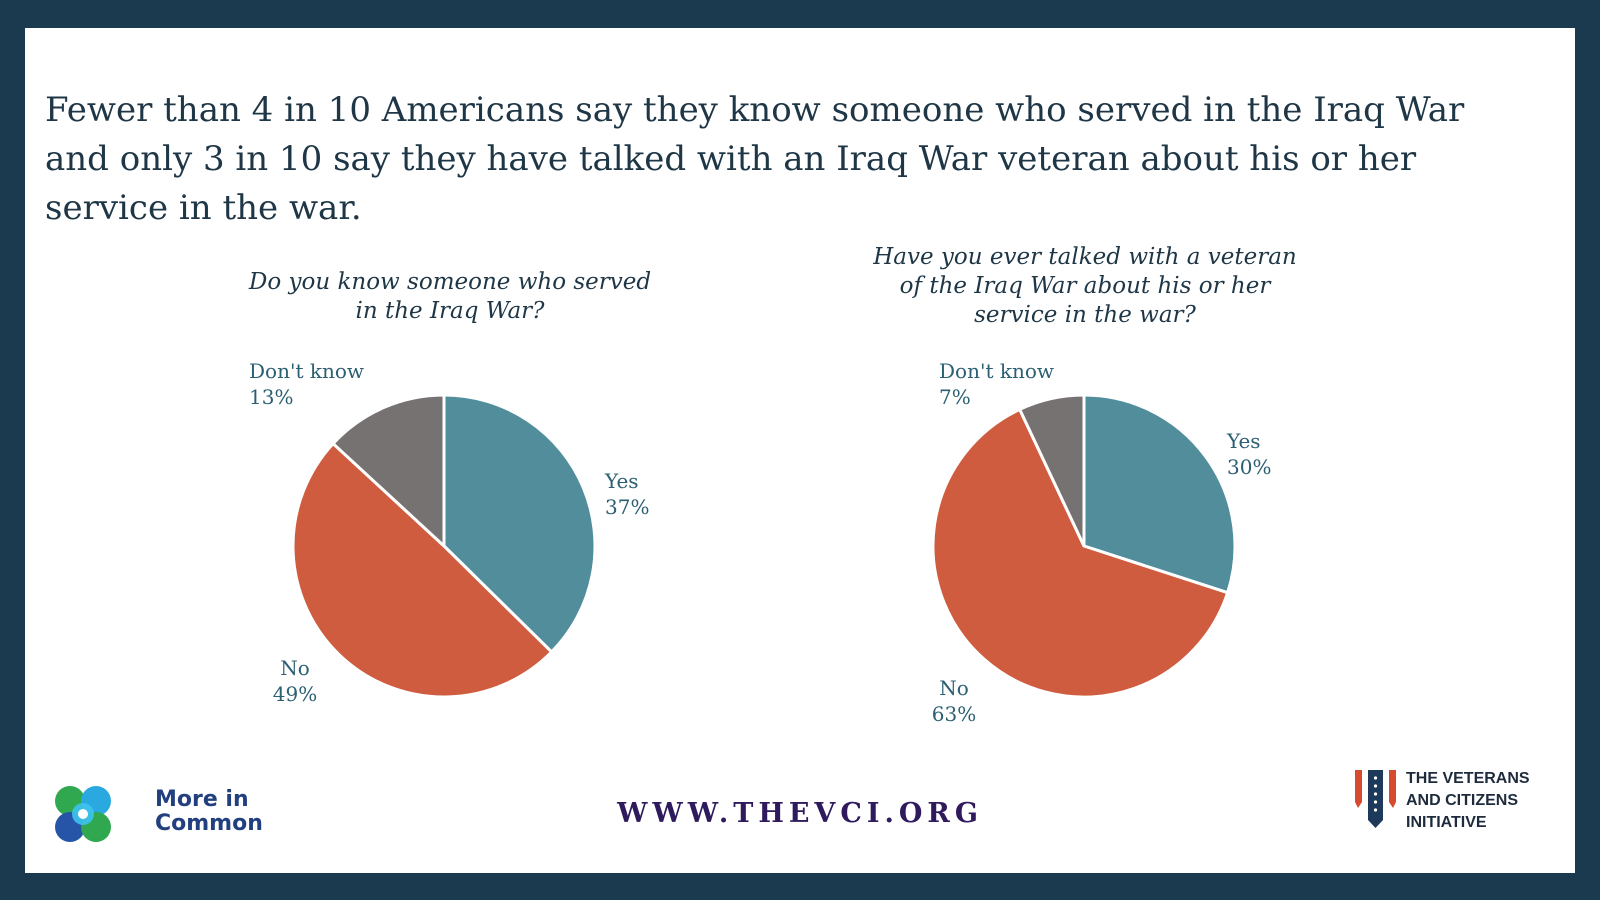  Describe the element at coordinates (1080, 553) in the screenshot. I see `pie2-slice-no` at that location.